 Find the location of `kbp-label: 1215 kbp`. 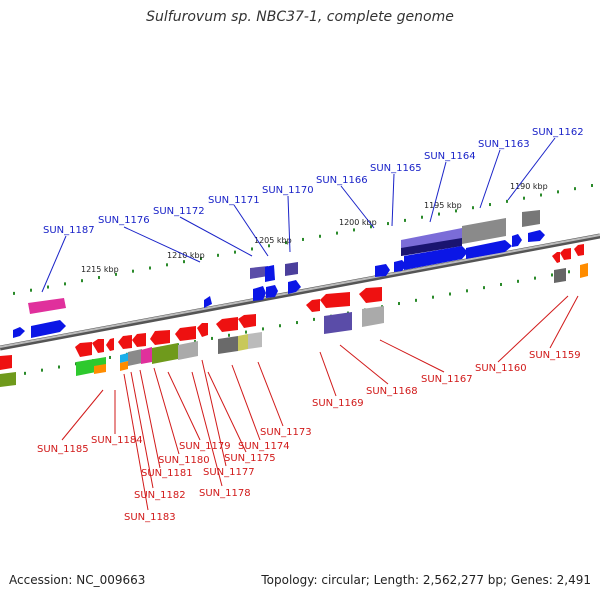

kbp-label: 1215 kbp is located at coordinates (100, 269).